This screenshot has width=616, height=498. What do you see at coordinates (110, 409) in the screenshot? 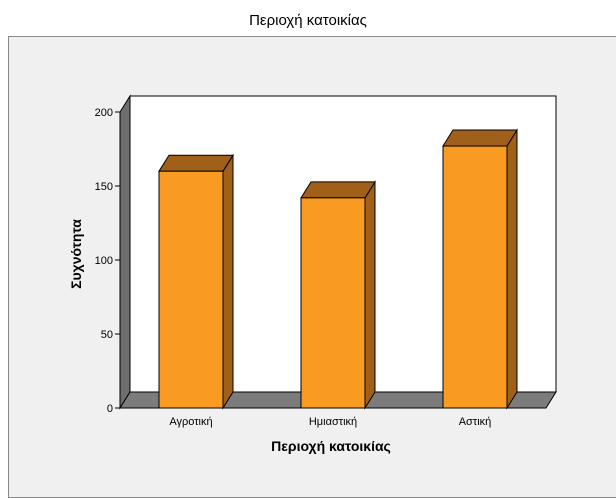
I see `y-tick-label: 0` at bounding box center [110, 409].